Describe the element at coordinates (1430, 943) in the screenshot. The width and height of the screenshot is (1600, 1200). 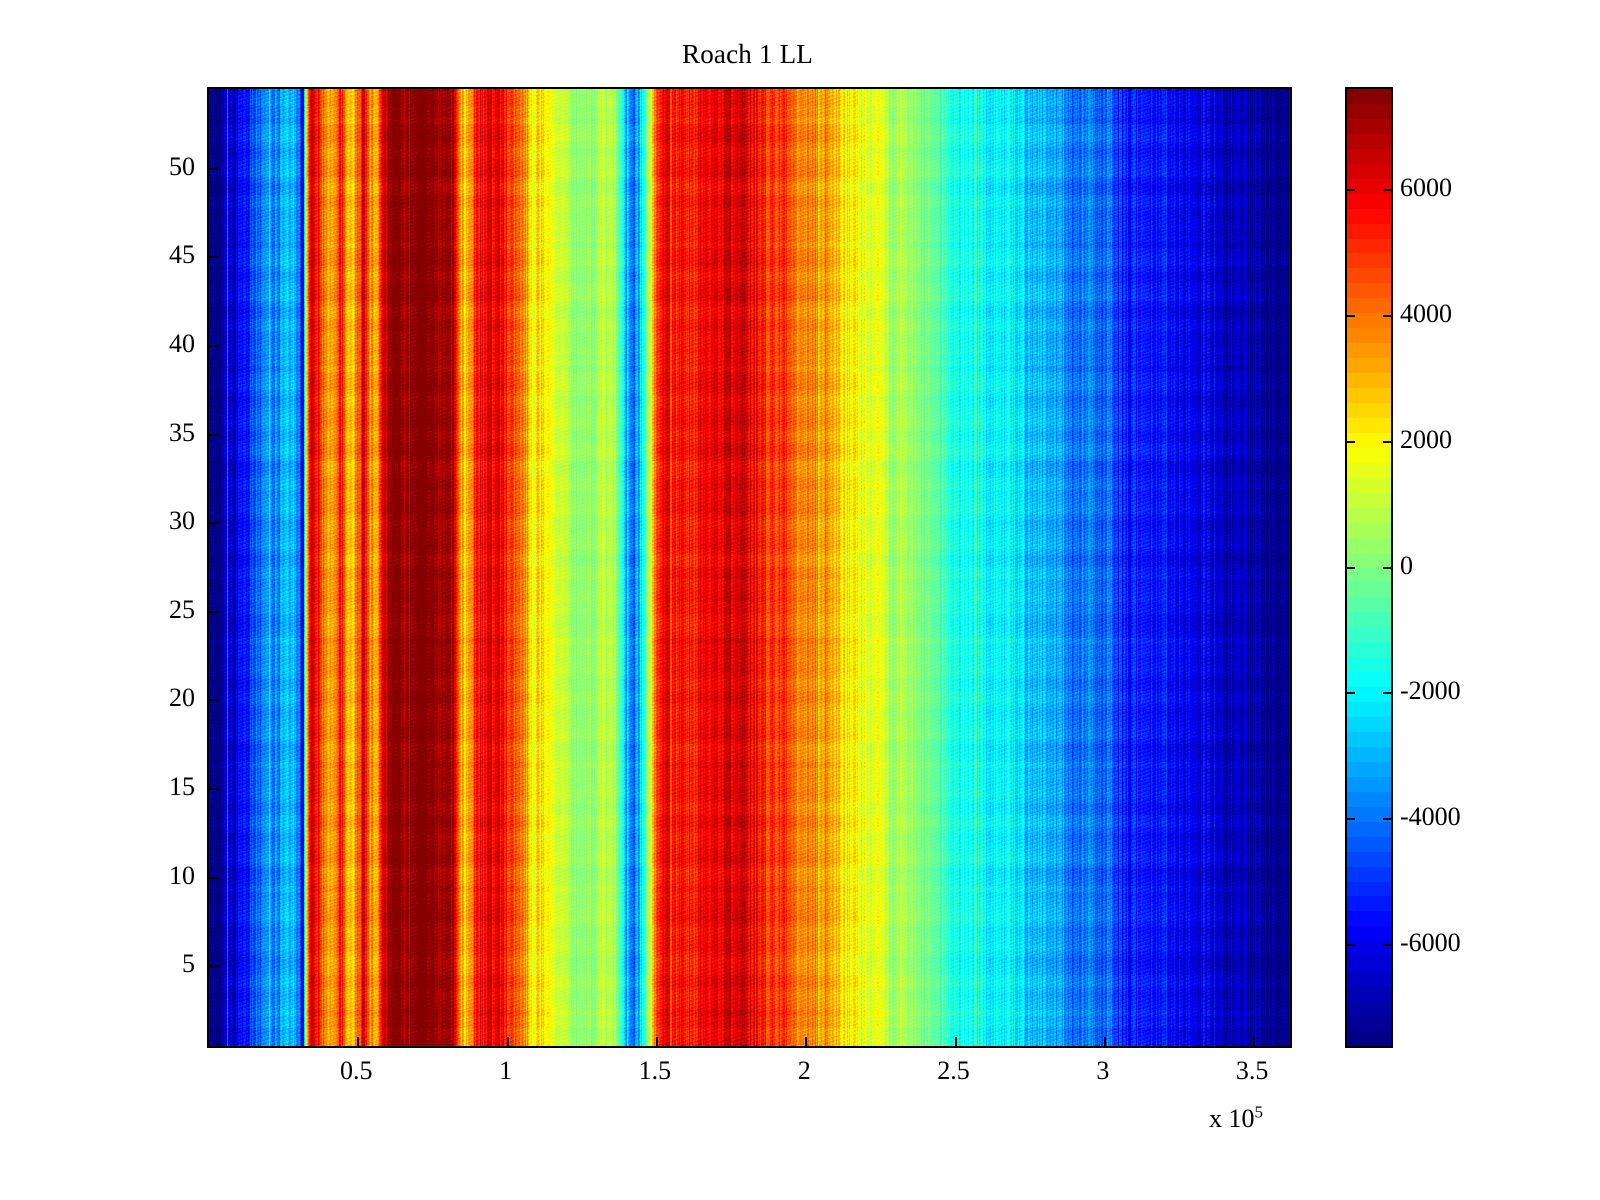
I see `colorbar-tick-label: -6000` at that location.